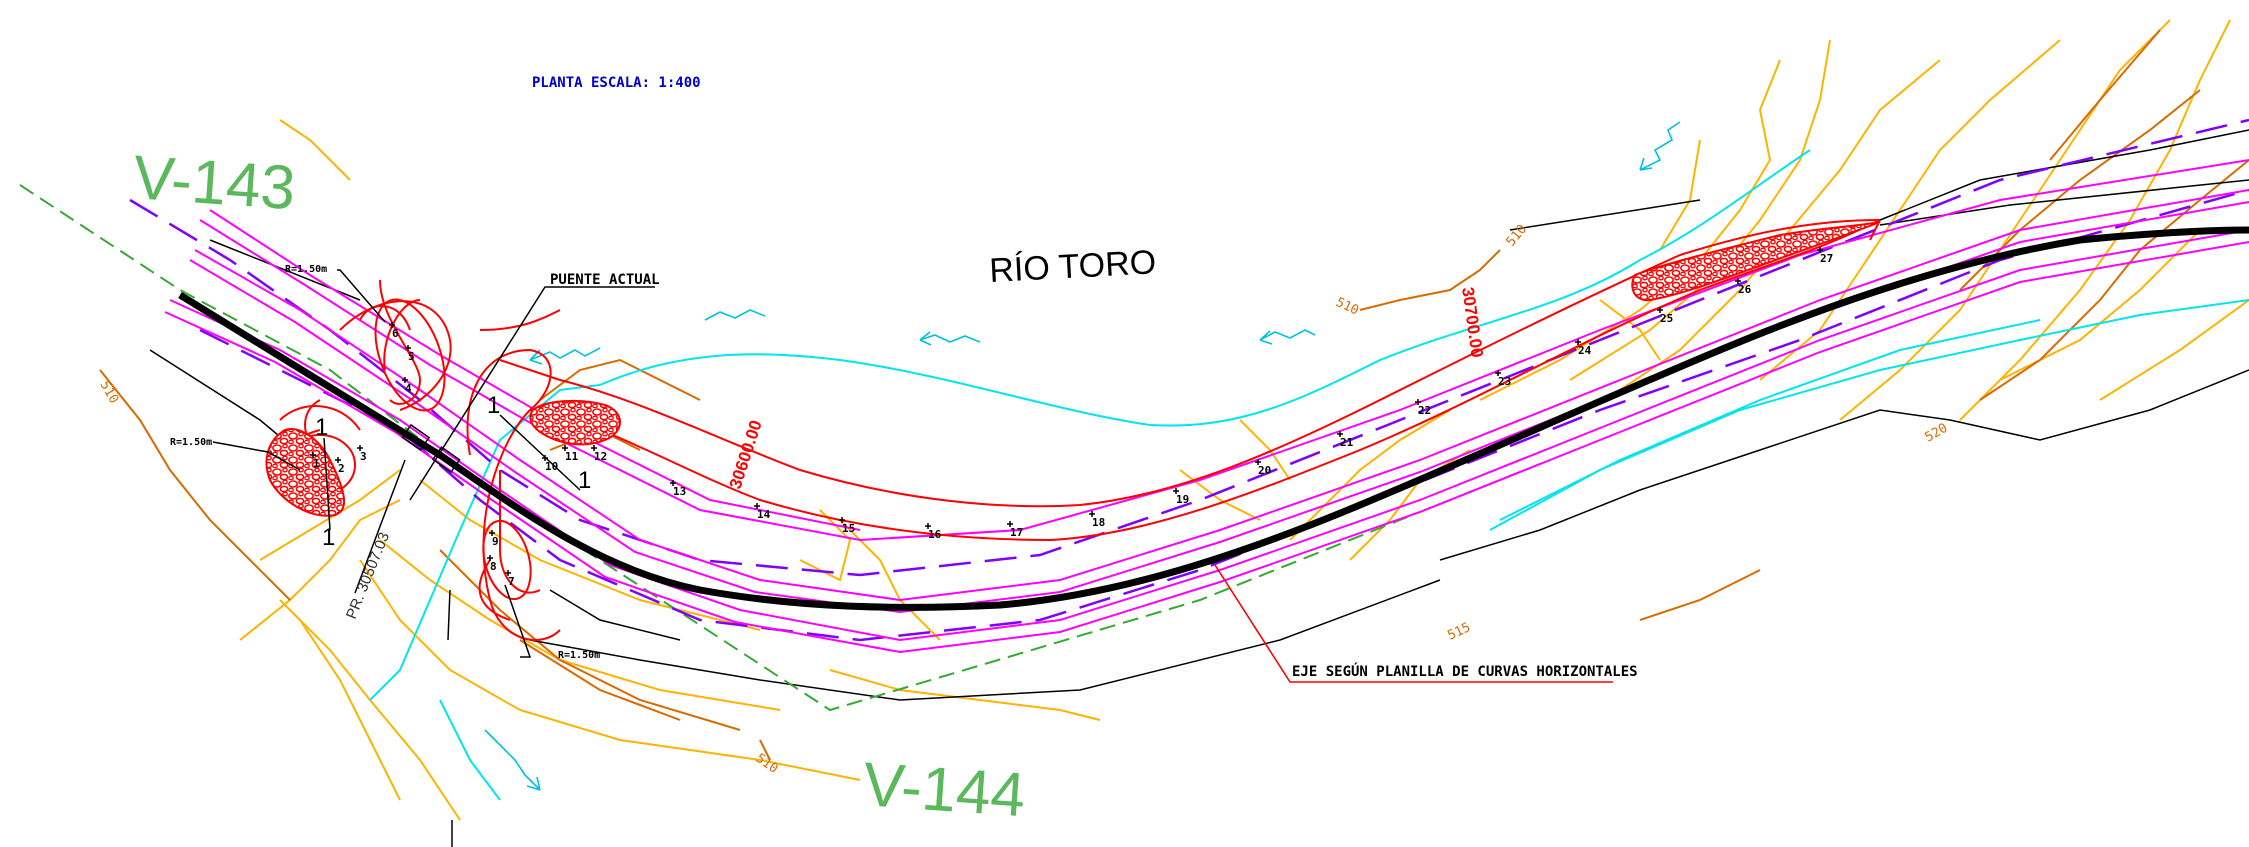 The width and height of the screenshot is (2249, 847). What do you see at coordinates (1504, 381) in the screenshot?
I see `station-label-23: 23` at bounding box center [1504, 381].